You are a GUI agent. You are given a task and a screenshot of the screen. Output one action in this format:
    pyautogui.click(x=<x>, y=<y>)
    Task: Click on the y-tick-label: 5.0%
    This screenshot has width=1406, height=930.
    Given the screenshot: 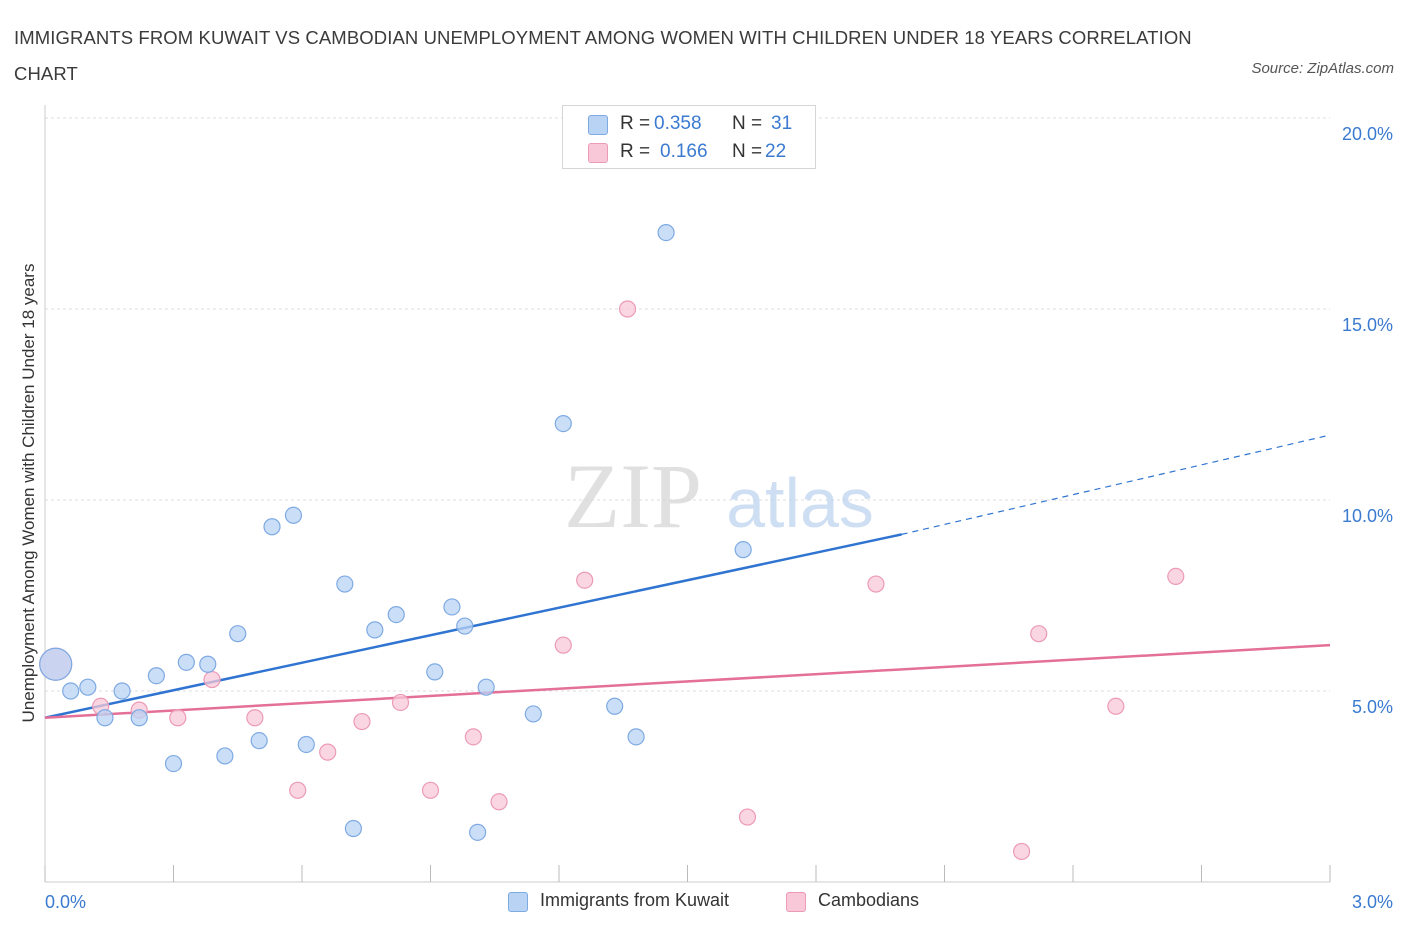 What is the action you would take?
    pyautogui.click(x=1372, y=707)
    